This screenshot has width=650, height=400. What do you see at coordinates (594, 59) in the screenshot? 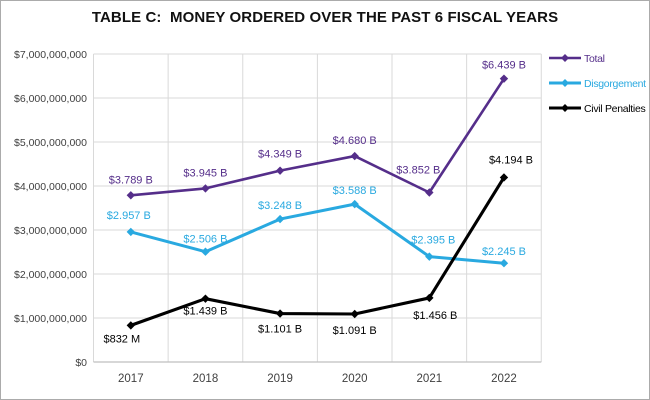
I see `legend-label-total: Total` at bounding box center [594, 59].